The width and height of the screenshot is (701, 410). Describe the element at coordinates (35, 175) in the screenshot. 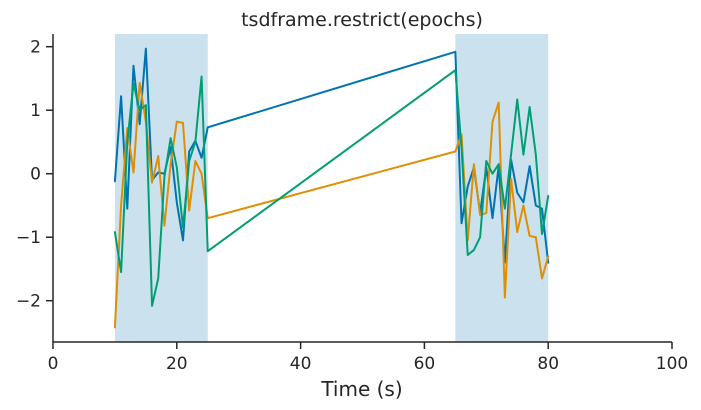

I see `y-tick-label-2: 0` at that location.